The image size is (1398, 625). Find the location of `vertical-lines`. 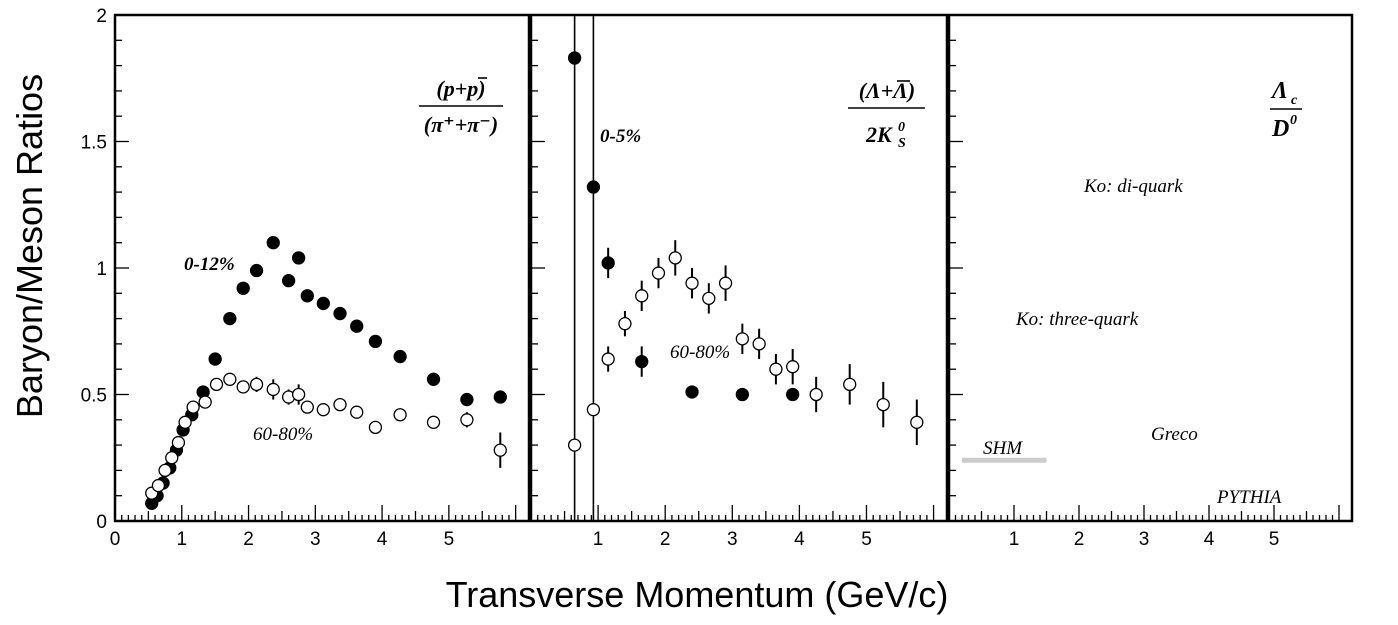

vertical-lines is located at coordinates (584, 268).